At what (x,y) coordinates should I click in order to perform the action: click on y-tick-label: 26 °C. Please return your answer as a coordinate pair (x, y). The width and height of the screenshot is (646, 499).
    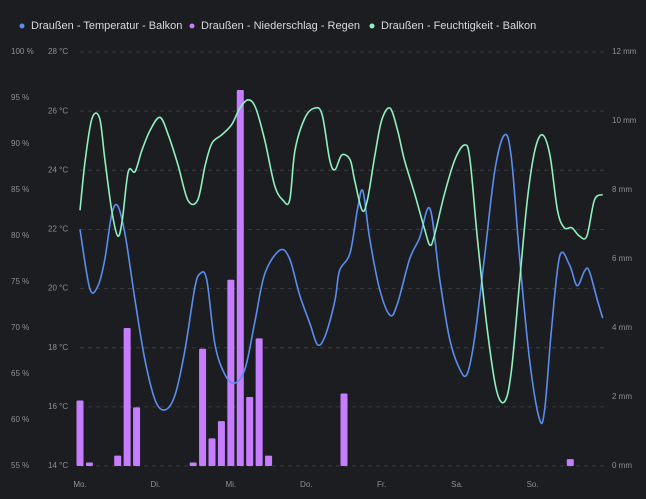
    Looking at the image, I should click on (58, 110).